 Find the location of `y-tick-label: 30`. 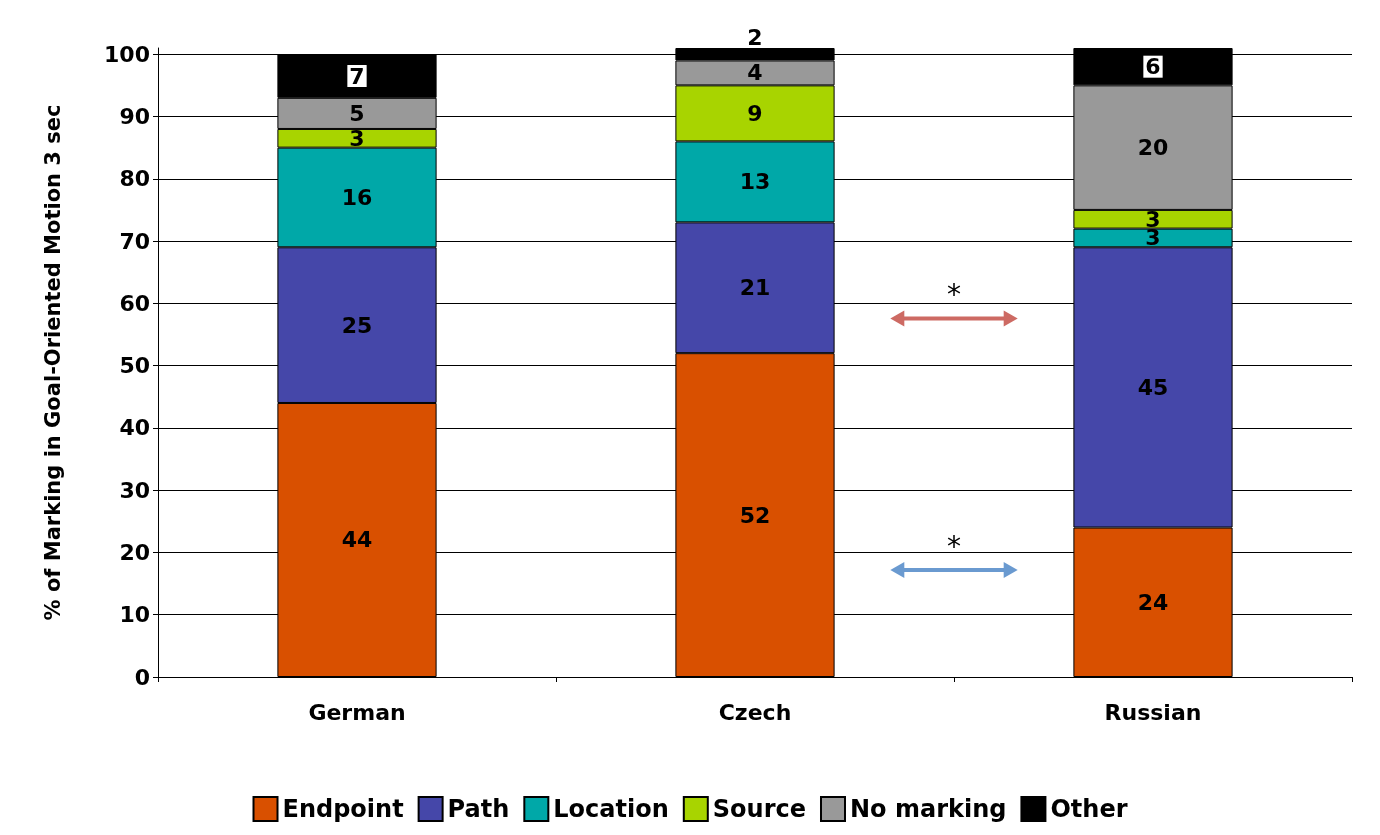

y-tick-label: 30 is located at coordinates (134, 490).